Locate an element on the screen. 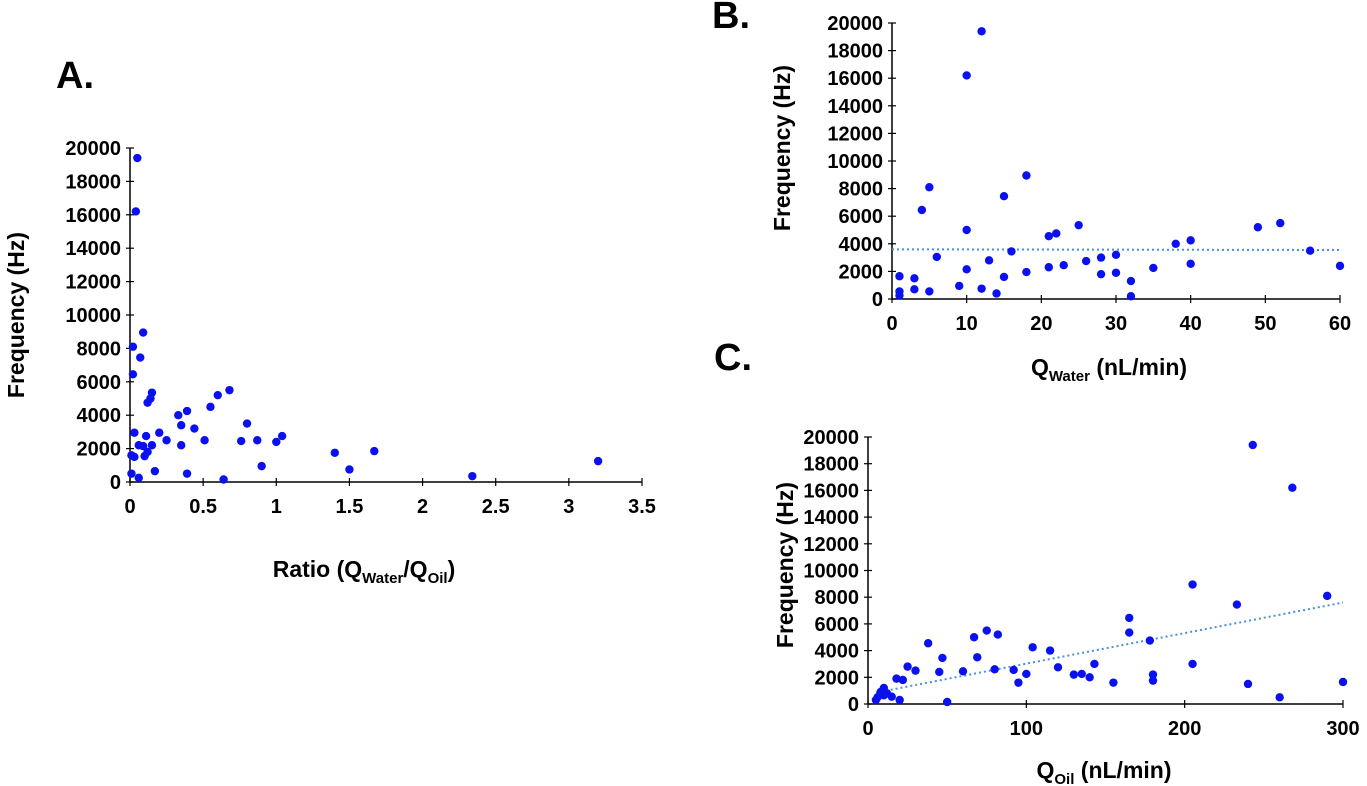  panel-b-trendline is located at coordinates (1116, 250).